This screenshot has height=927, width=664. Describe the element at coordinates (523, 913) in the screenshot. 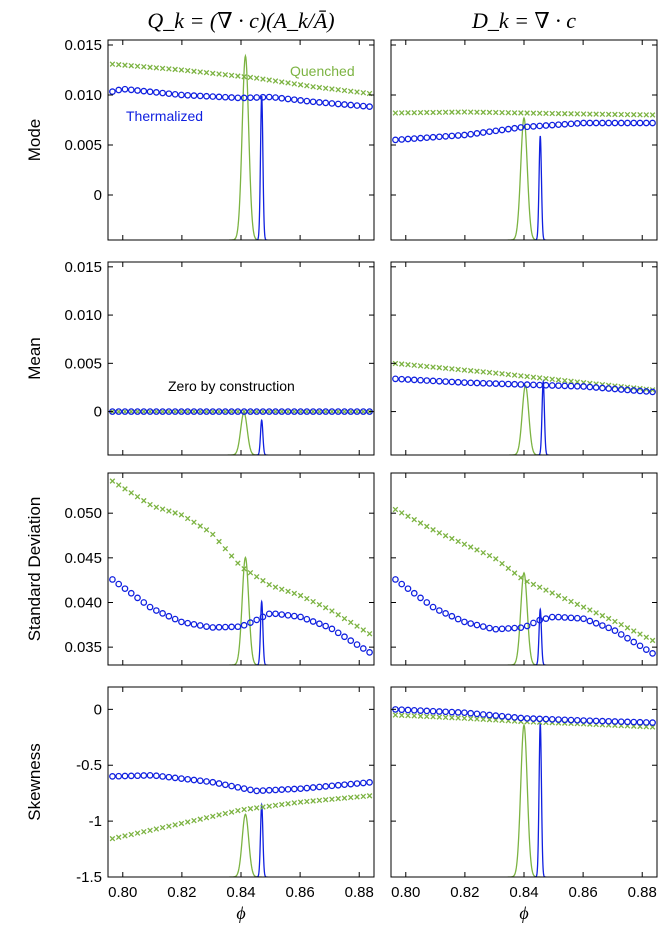

I see `x-axis-label: ϕ` at that location.